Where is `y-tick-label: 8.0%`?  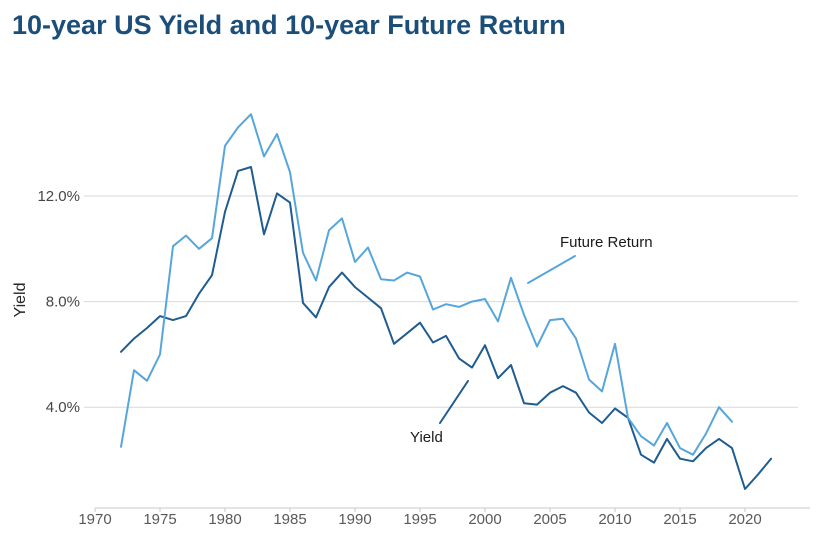 y-tick-label: 8.0% is located at coordinates (63, 302).